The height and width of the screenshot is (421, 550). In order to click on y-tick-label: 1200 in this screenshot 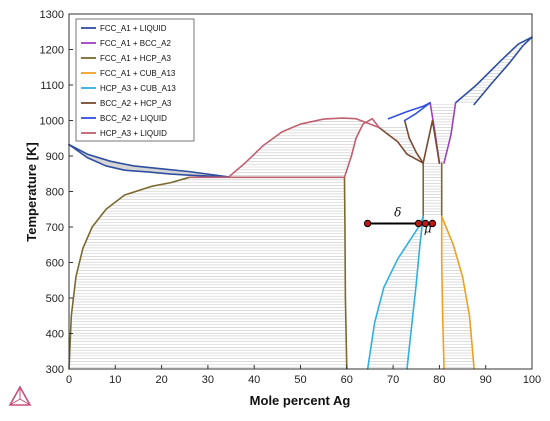, I will do `click(52, 51)`.